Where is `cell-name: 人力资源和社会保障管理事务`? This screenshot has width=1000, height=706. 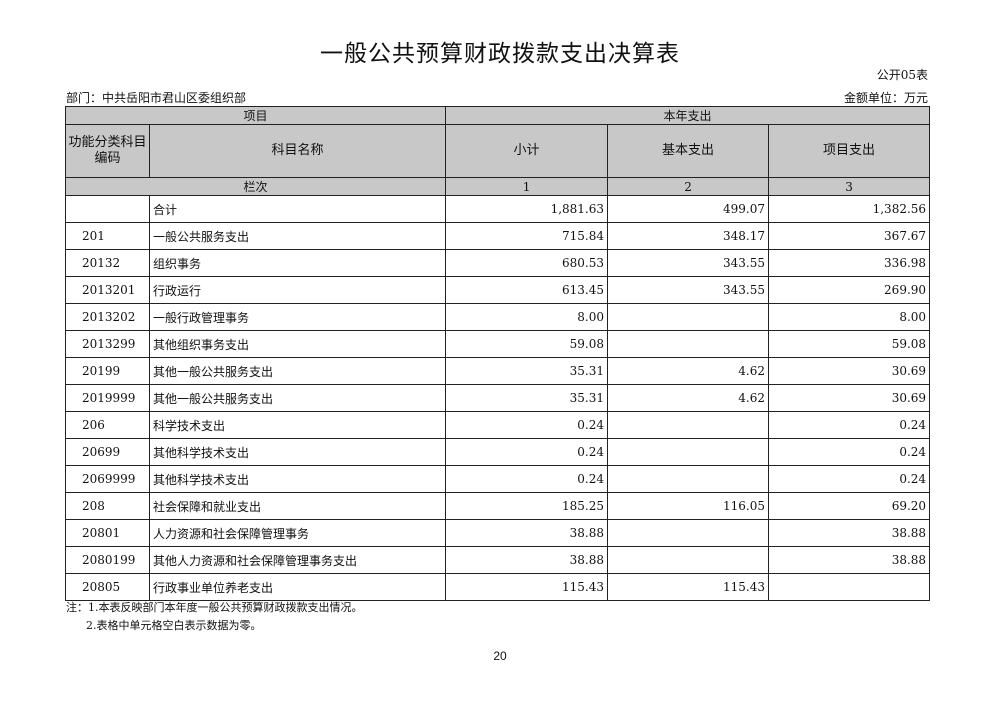
cell-name: 人力资源和社会保障管理事务 is located at coordinates (297, 533).